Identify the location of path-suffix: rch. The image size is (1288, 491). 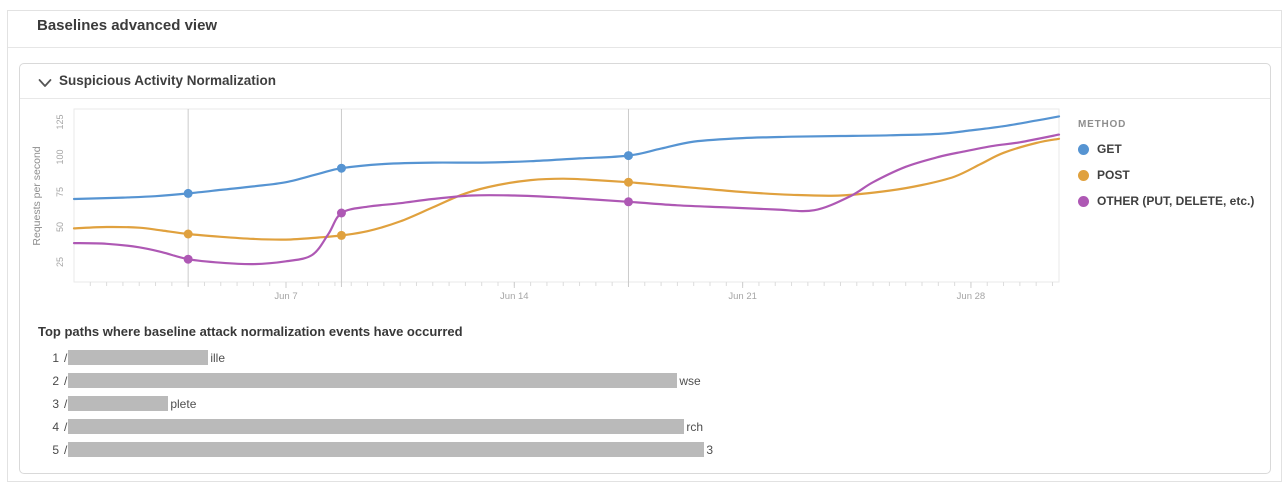
(695, 426).